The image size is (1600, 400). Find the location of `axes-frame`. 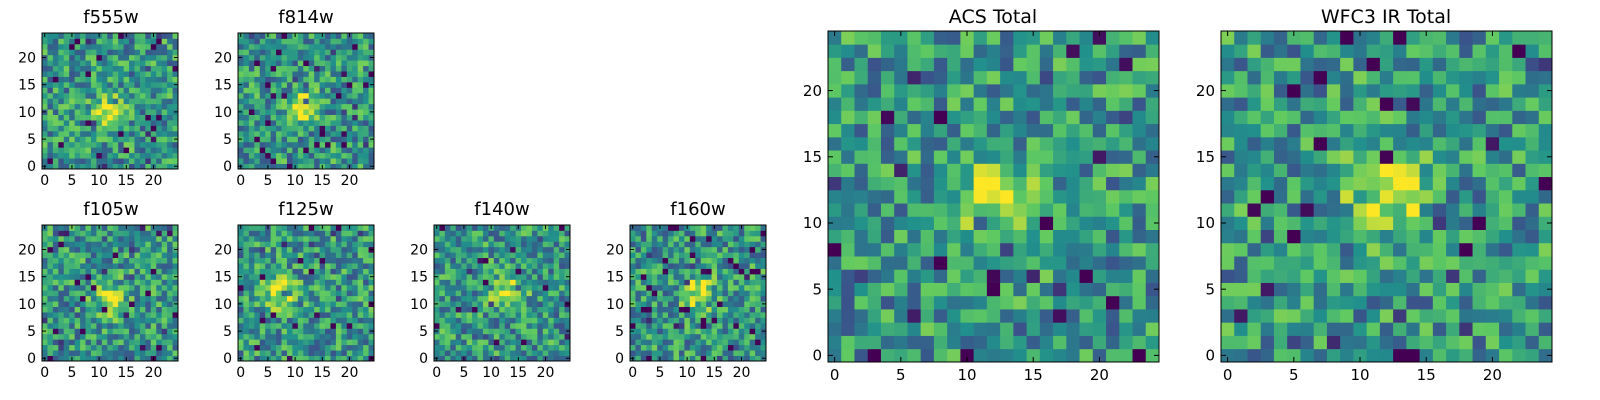

axes-frame is located at coordinates (502, 293).